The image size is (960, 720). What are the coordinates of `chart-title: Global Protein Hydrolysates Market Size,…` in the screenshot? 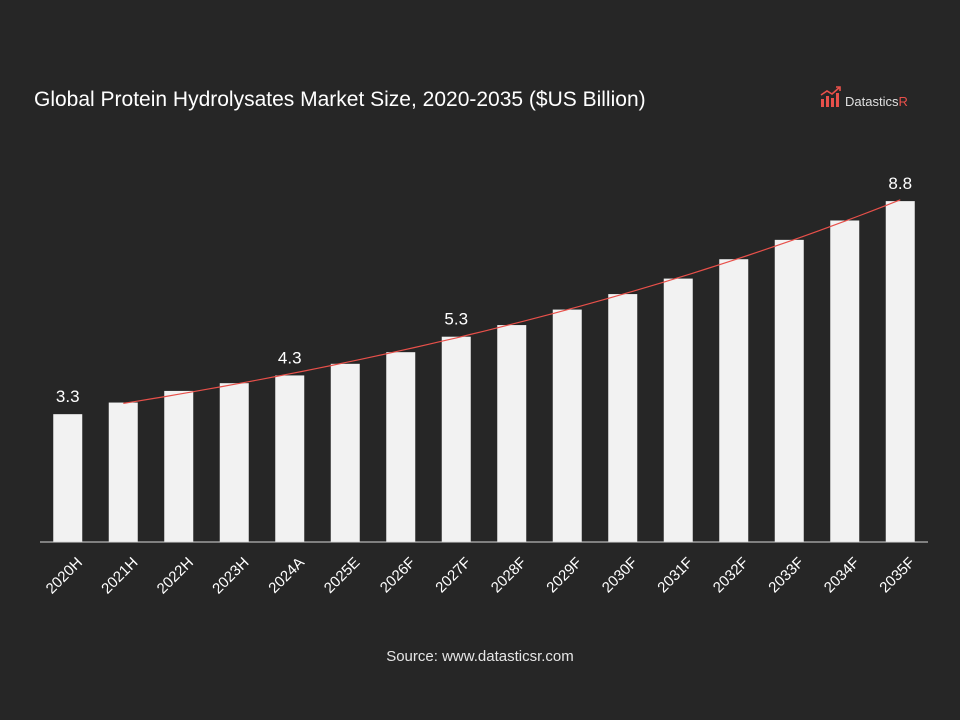 It's located at (340, 99).